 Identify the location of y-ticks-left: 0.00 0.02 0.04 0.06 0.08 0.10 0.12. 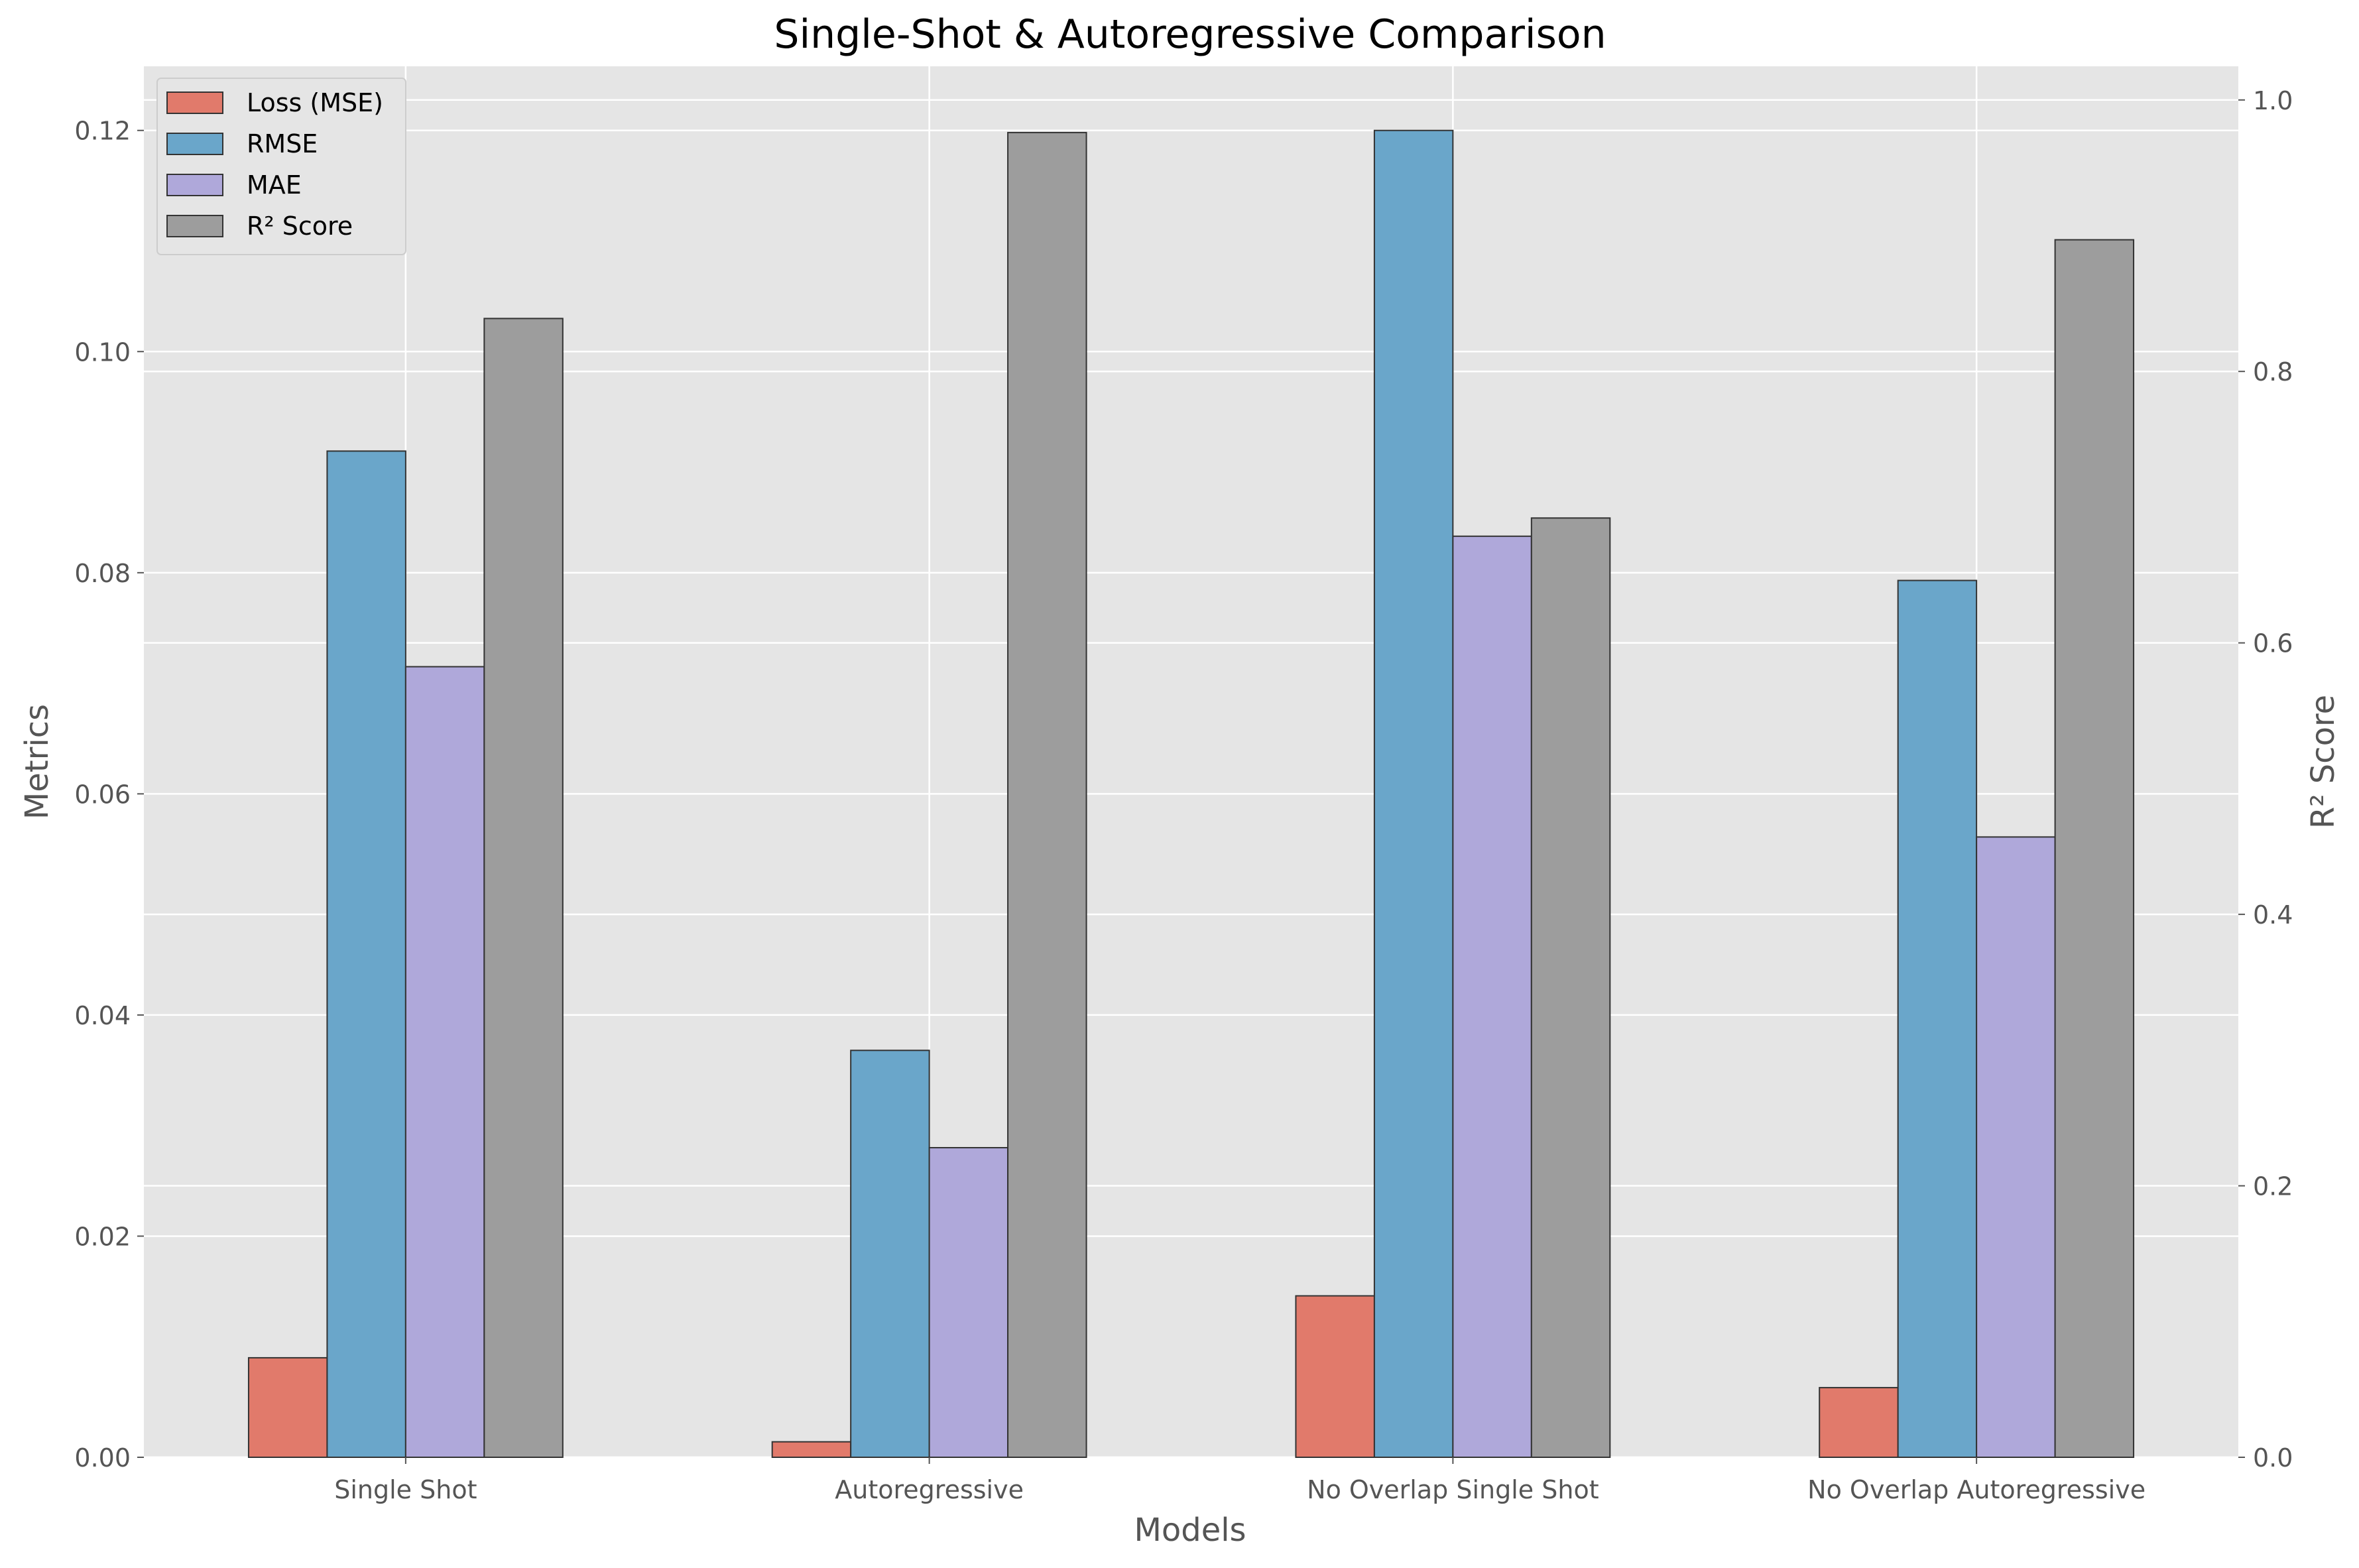
(109, 795).